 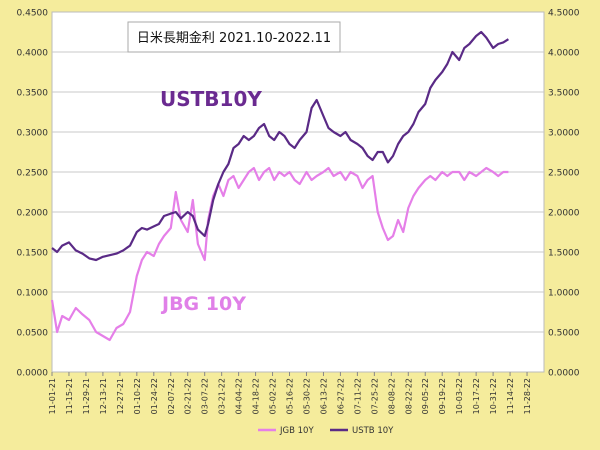 I want to click on x-tick-label: 04-18-22, so click(x=256, y=396).